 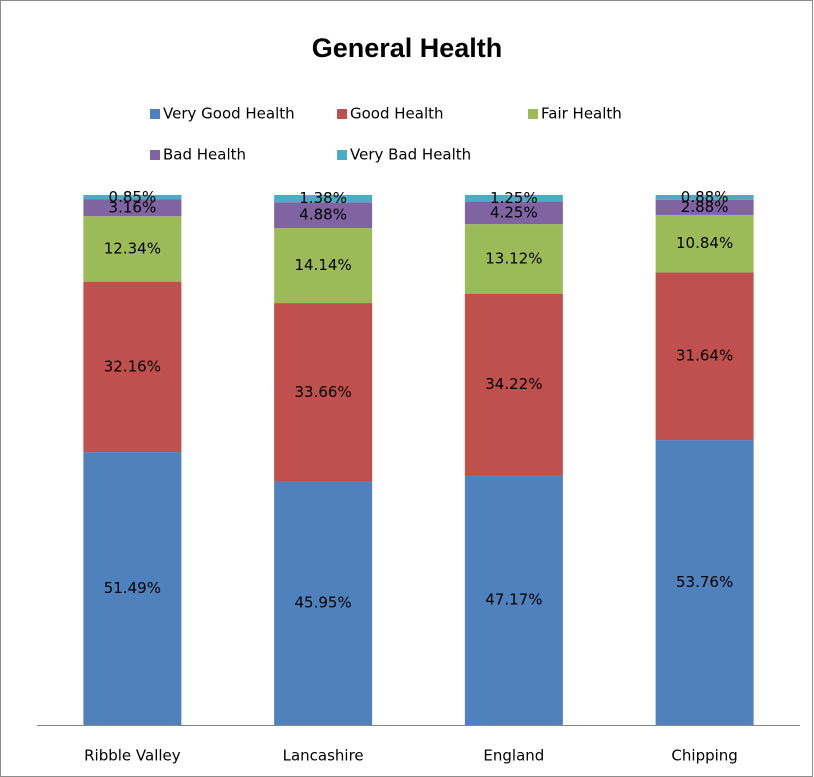 I want to click on data-label: 1.38%, so click(x=323, y=198).